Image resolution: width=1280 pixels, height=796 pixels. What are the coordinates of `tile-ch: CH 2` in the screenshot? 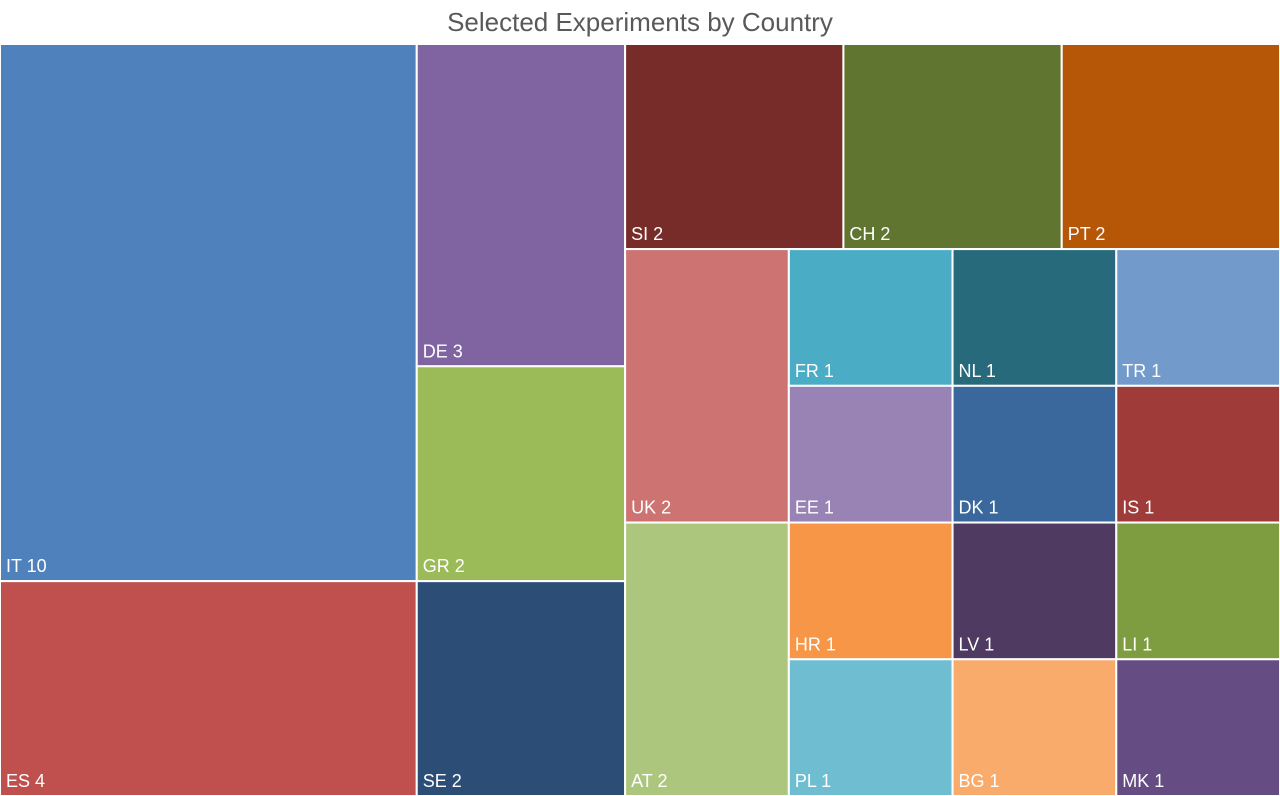 It's located at (952, 147).